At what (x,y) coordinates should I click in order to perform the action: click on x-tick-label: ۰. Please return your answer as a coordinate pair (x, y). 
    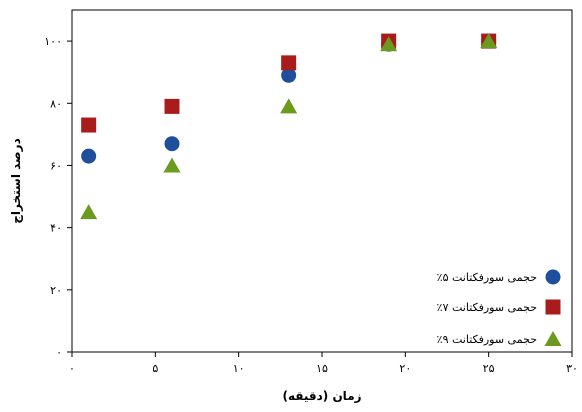
    Looking at the image, I should click on (72, 368).